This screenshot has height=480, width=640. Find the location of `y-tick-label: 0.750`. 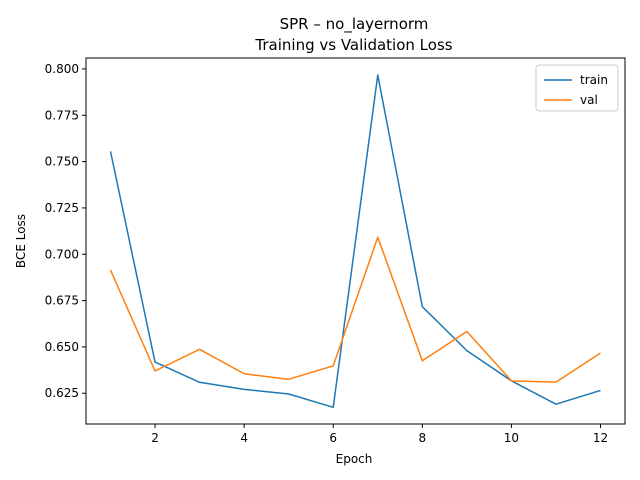

y-tick-label: 0.750 is located at coordinates (62, 162).